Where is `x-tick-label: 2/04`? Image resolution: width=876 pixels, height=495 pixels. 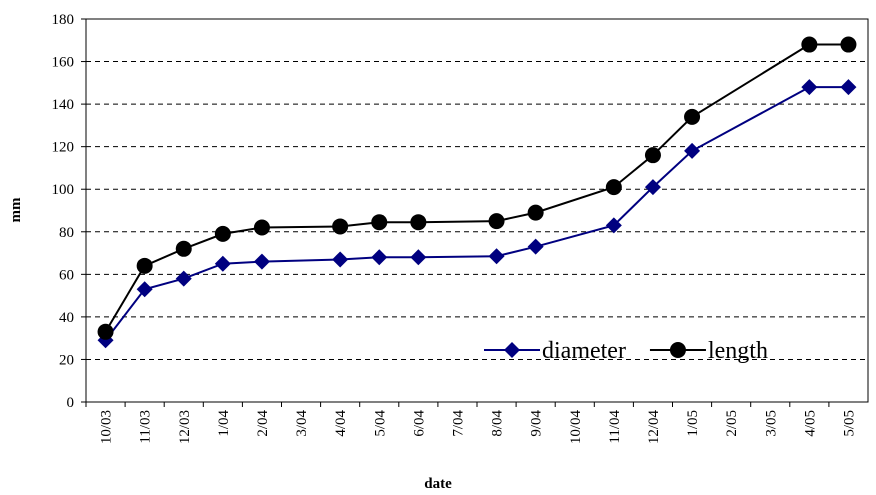
x-tick-label: 2/04 is located at coordinates (263, 423).